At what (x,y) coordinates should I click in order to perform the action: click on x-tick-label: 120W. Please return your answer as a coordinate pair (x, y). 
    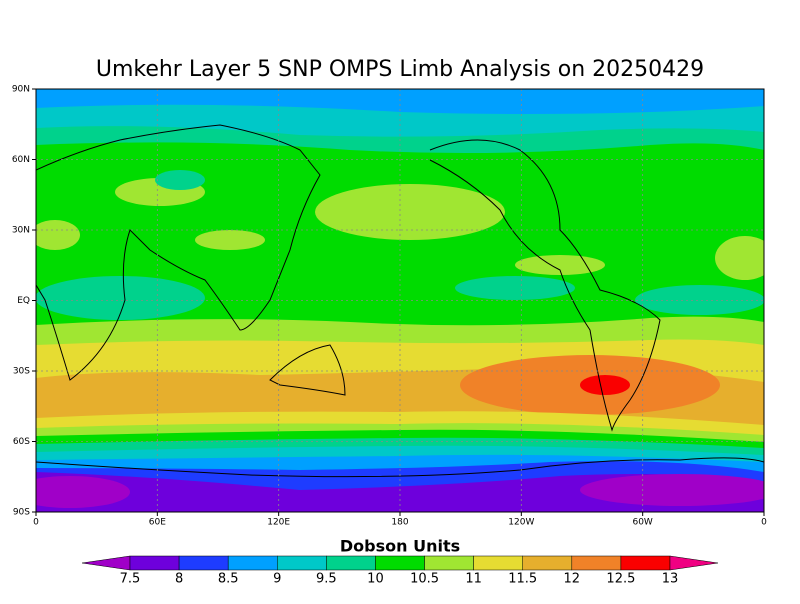
    Looking at the image, I should click on (521, 523).